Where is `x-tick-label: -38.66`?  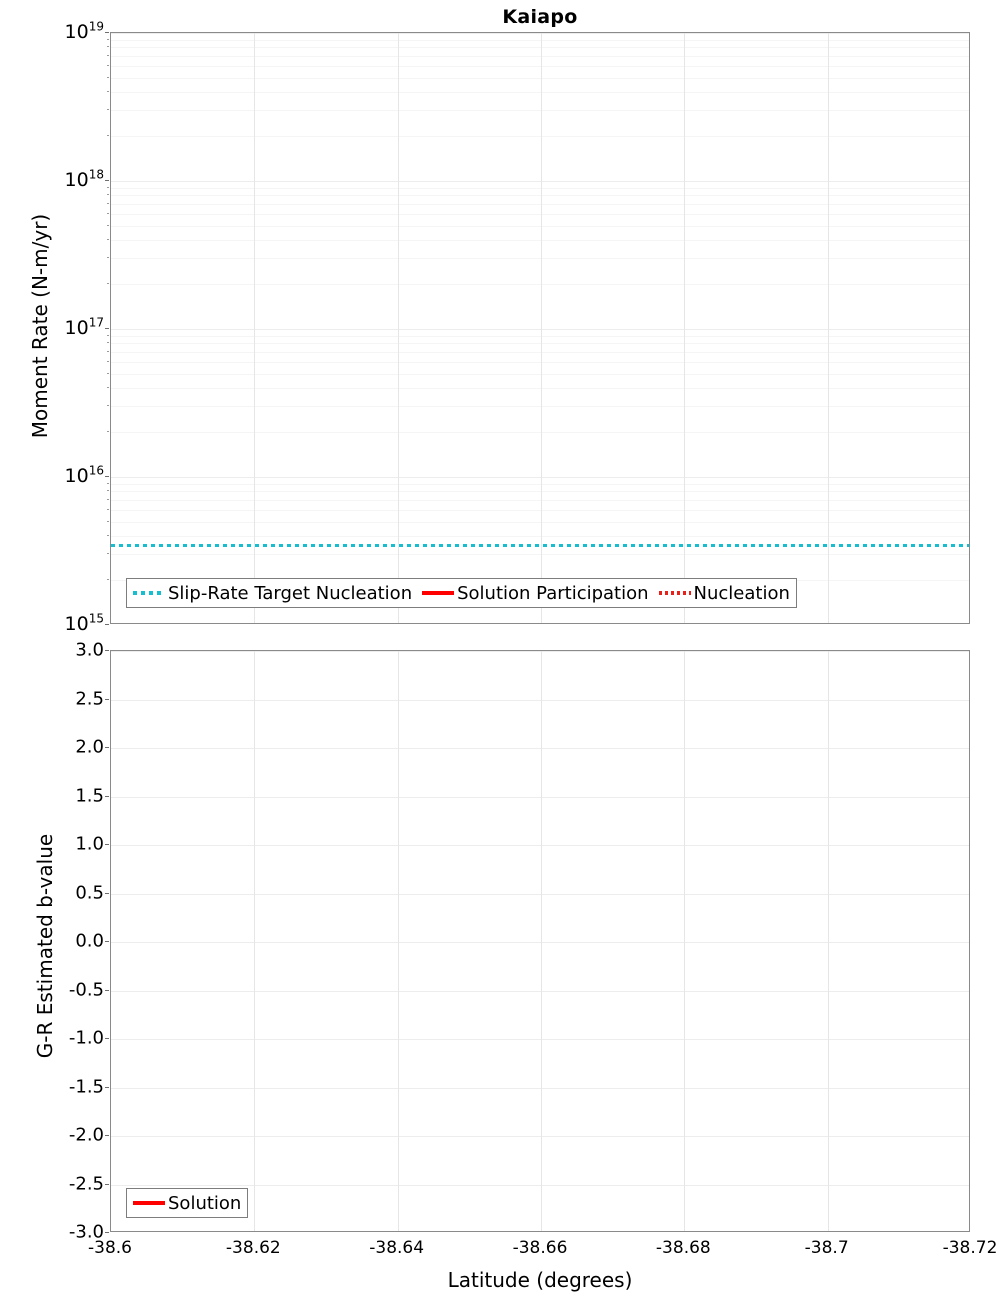 x-tick-label: -38.66 is located at coordinates (540, 1248).